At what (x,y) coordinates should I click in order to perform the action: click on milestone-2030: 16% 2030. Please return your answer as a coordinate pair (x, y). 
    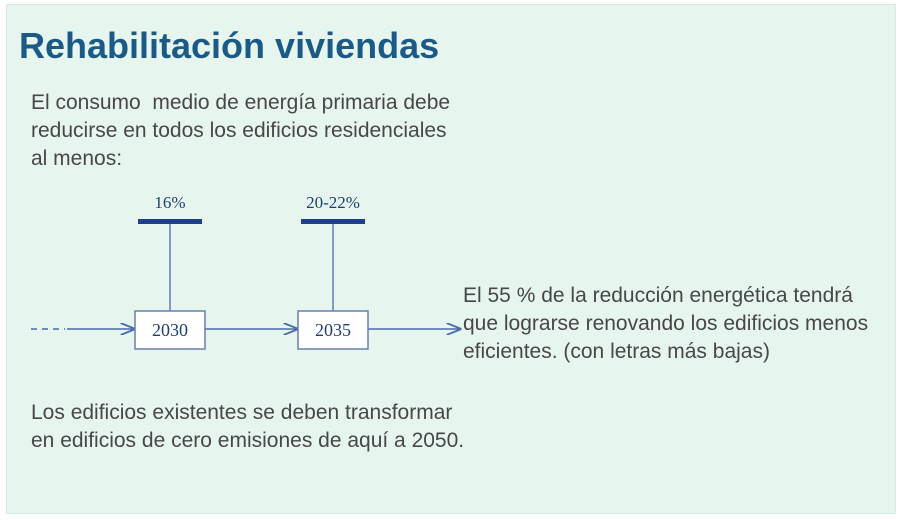
    Looking at the image, I should click on (170, 271).